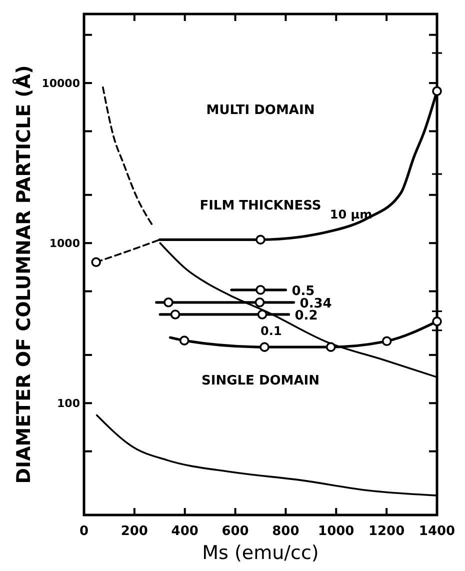 Image resolution: width=465 pixels, height=571 pixels. What do you see at coordinates (261, 381) in the screenshot?
I see `annotation: SINGLE DOMAIN` at bounding box center [261, 381].